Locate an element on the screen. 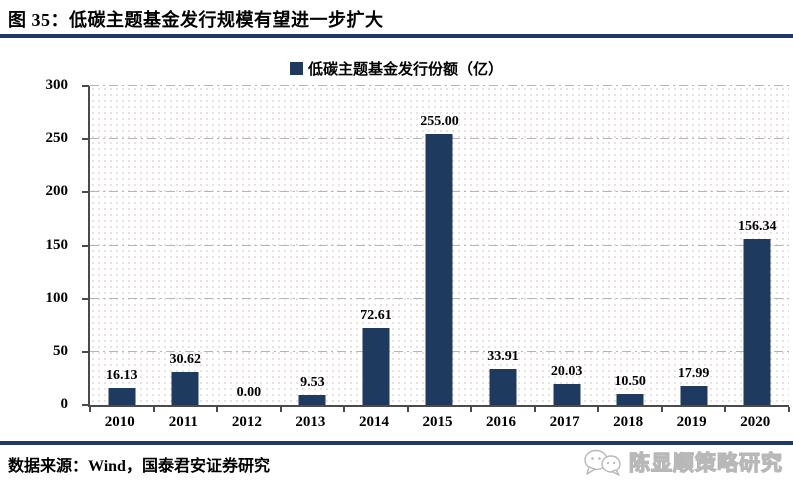 The image size is (793, 492). bar-2014 is located at coordinates (376, 366).